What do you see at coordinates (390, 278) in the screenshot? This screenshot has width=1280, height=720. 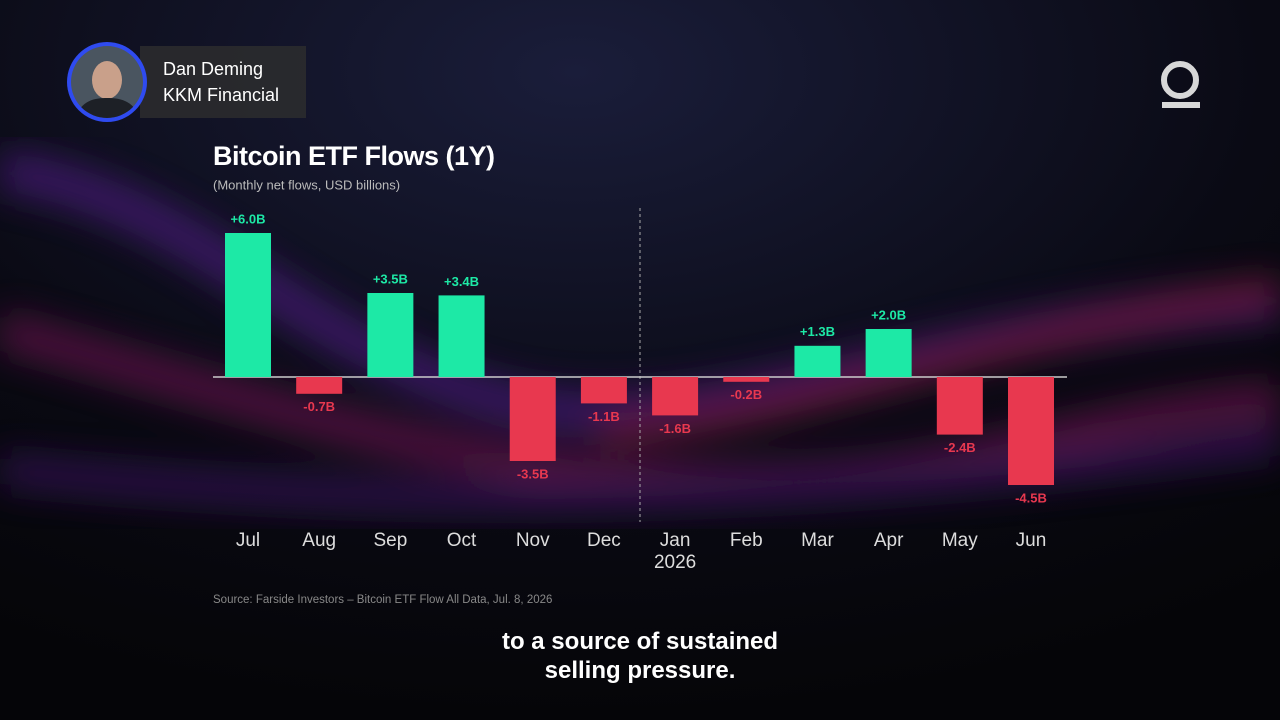 I see `value-label: +3.5B` at bounding box center [390, 278].